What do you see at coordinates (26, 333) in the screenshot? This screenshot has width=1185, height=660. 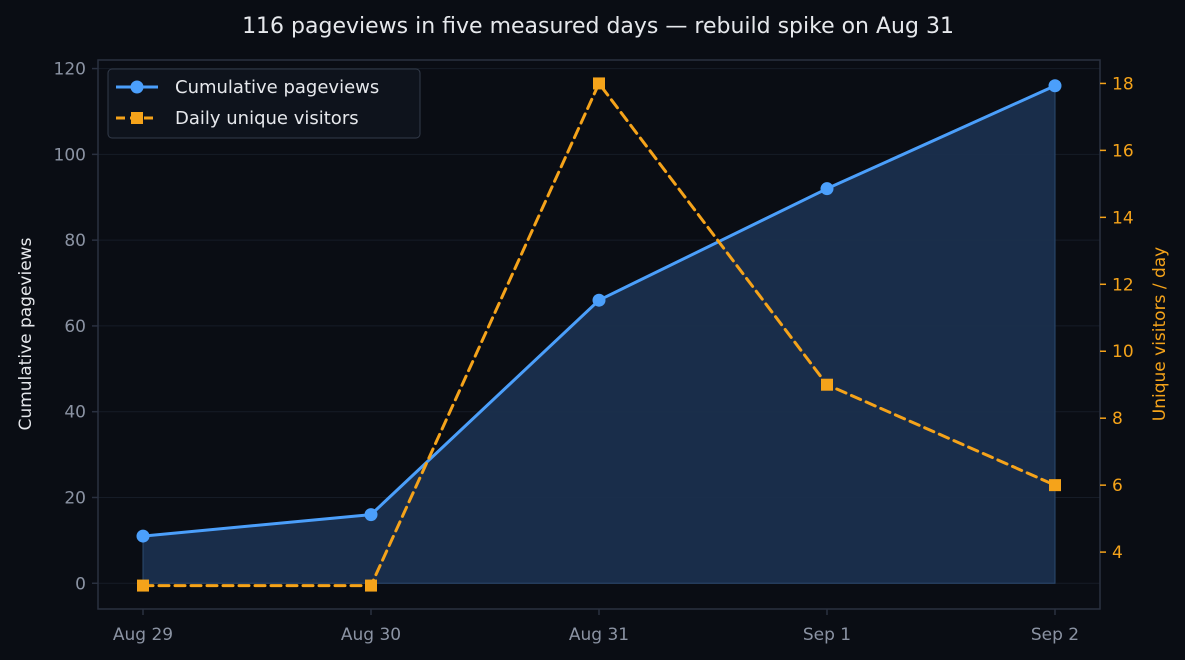 I see `y-axis-left-label: Cumulative pageviews` at bounding box center [26, 333].